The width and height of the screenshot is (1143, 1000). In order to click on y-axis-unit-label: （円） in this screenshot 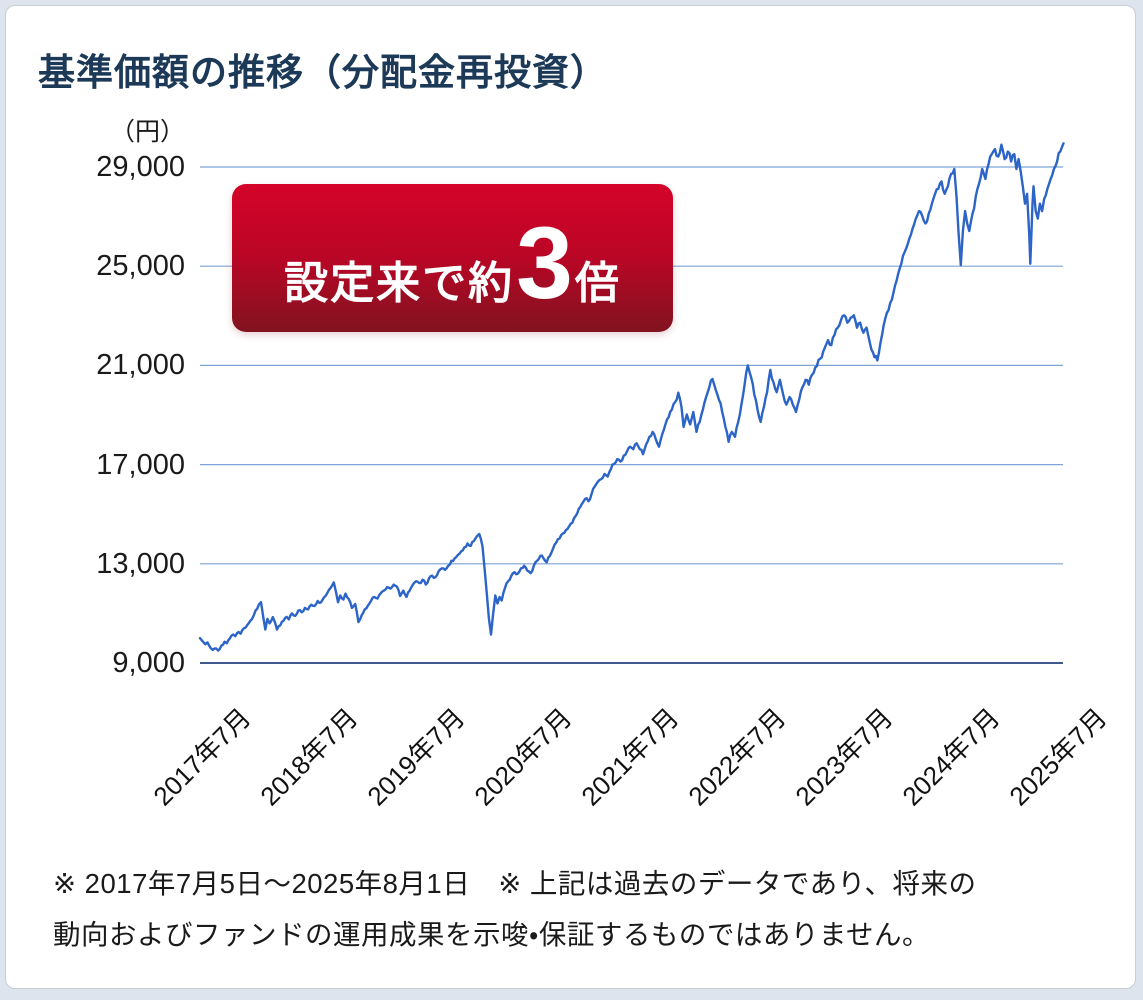, I will do `click(147, 132)`.